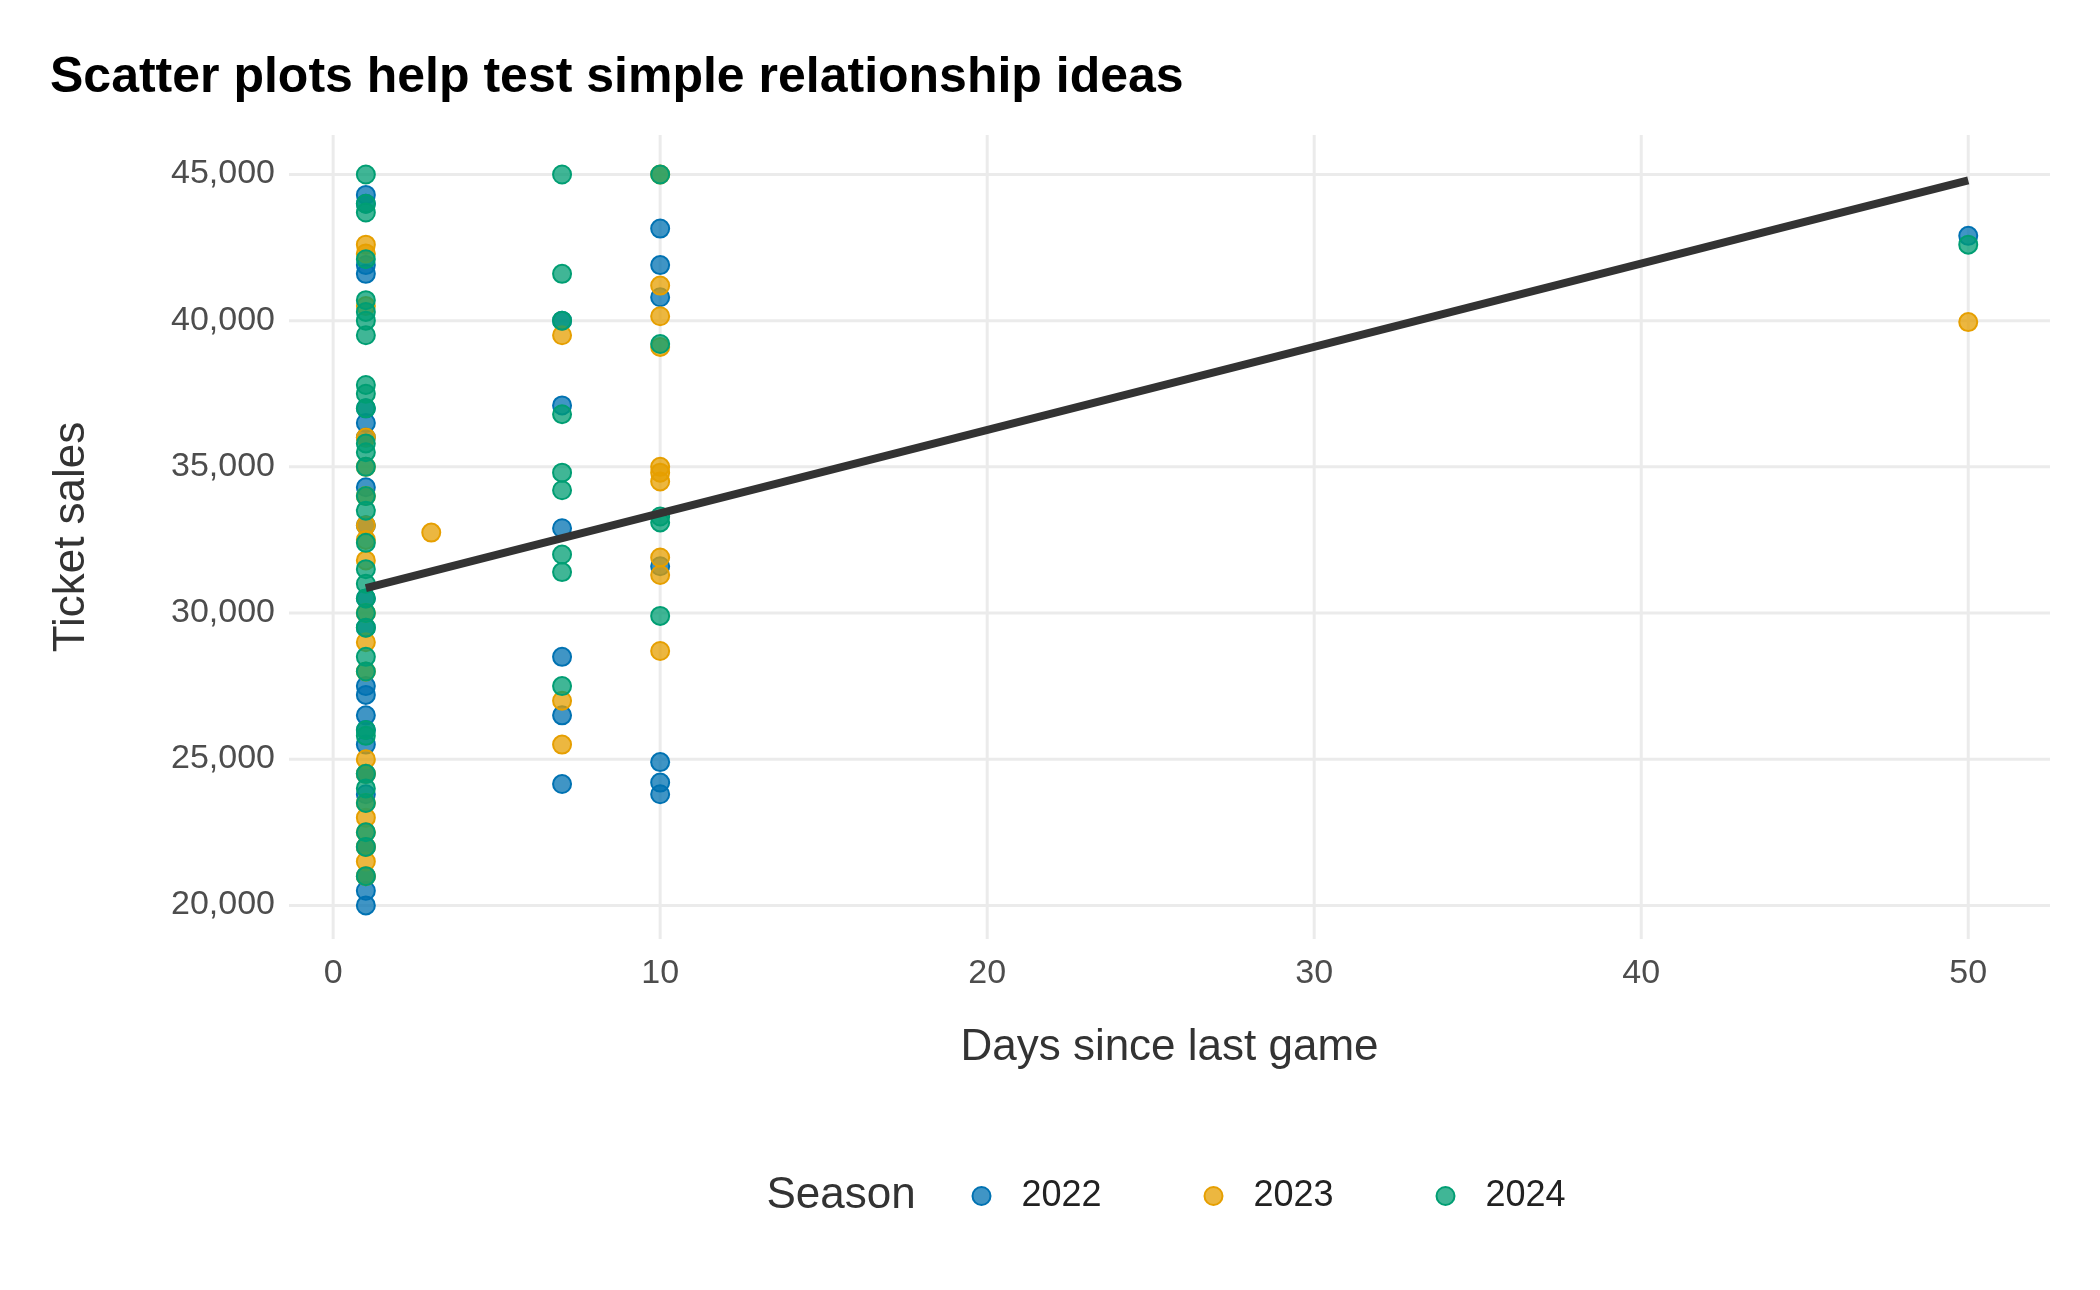 The width and height of the screenshot is (2100, 1290). I want to click on chart-title: Scatter plots help test simple relationship ideas, so click(617, 75).